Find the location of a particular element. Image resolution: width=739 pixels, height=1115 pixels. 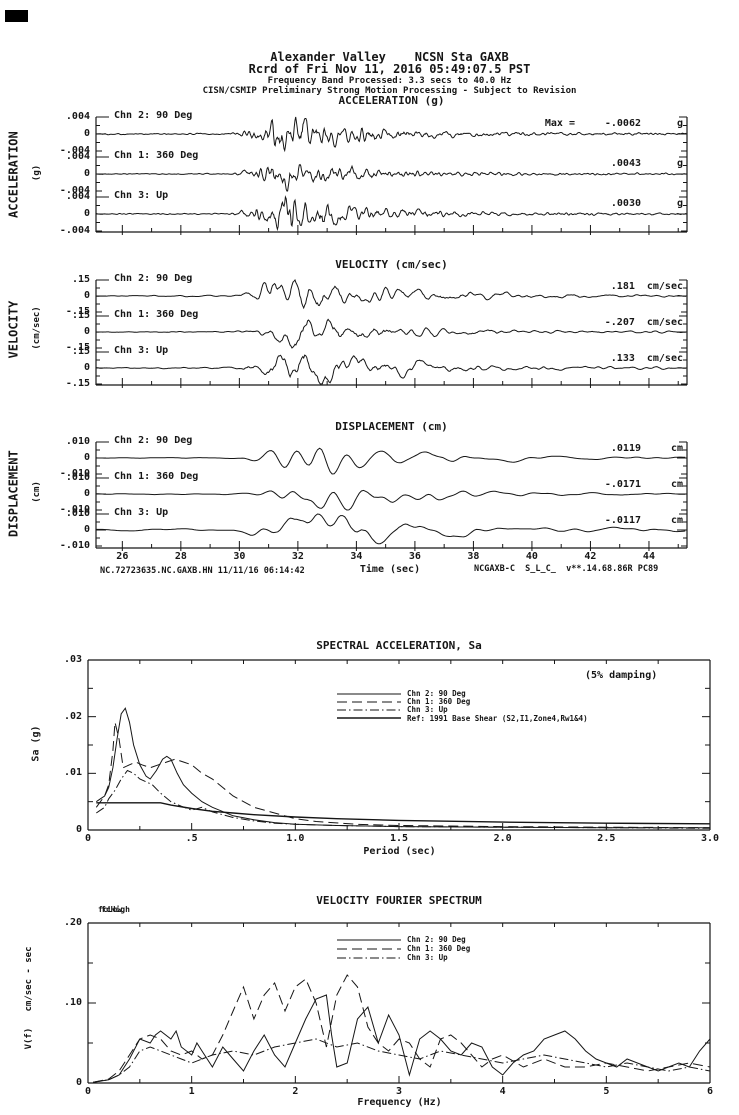

plot-box is located at coordinates (399, 745).